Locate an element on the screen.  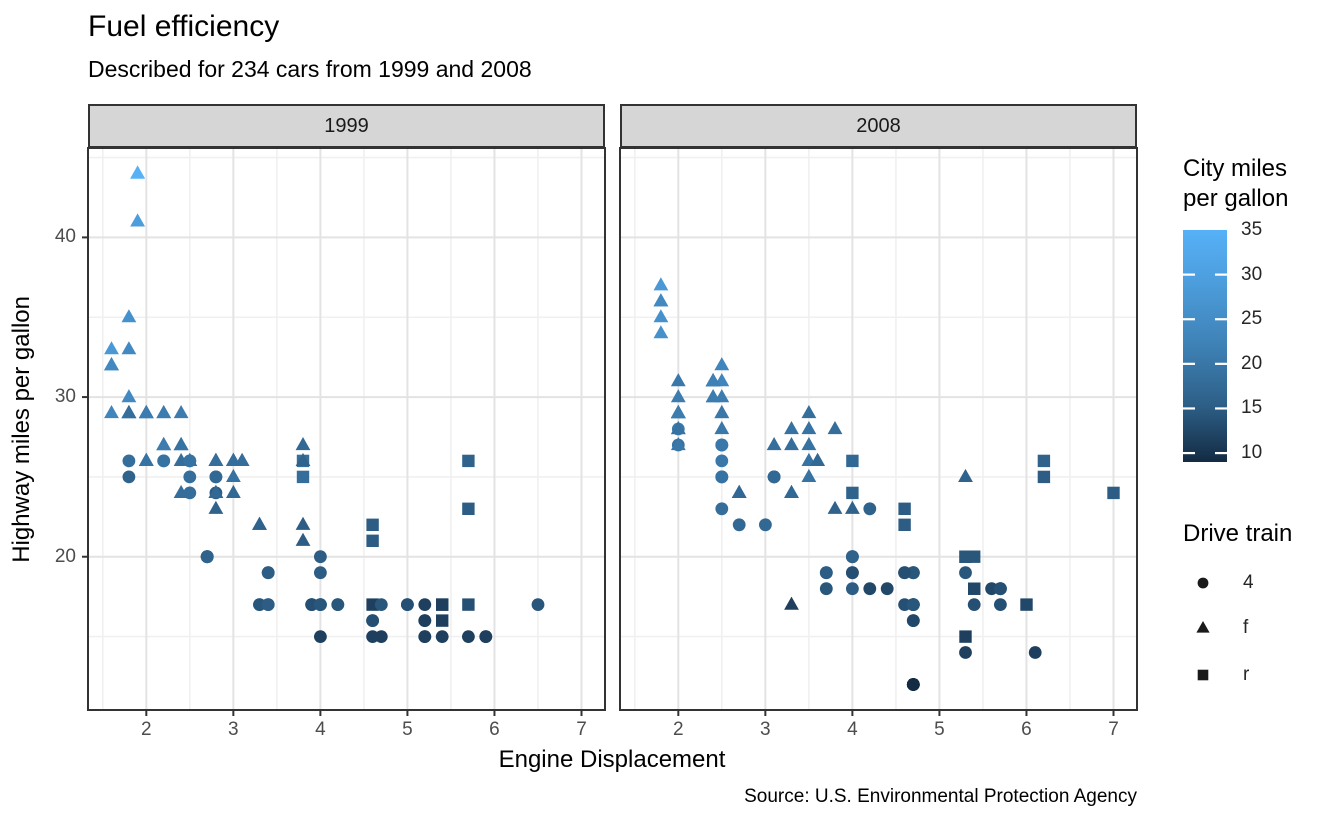
x-axis-title: Engine Displacement is located at coordinates (612, 759).